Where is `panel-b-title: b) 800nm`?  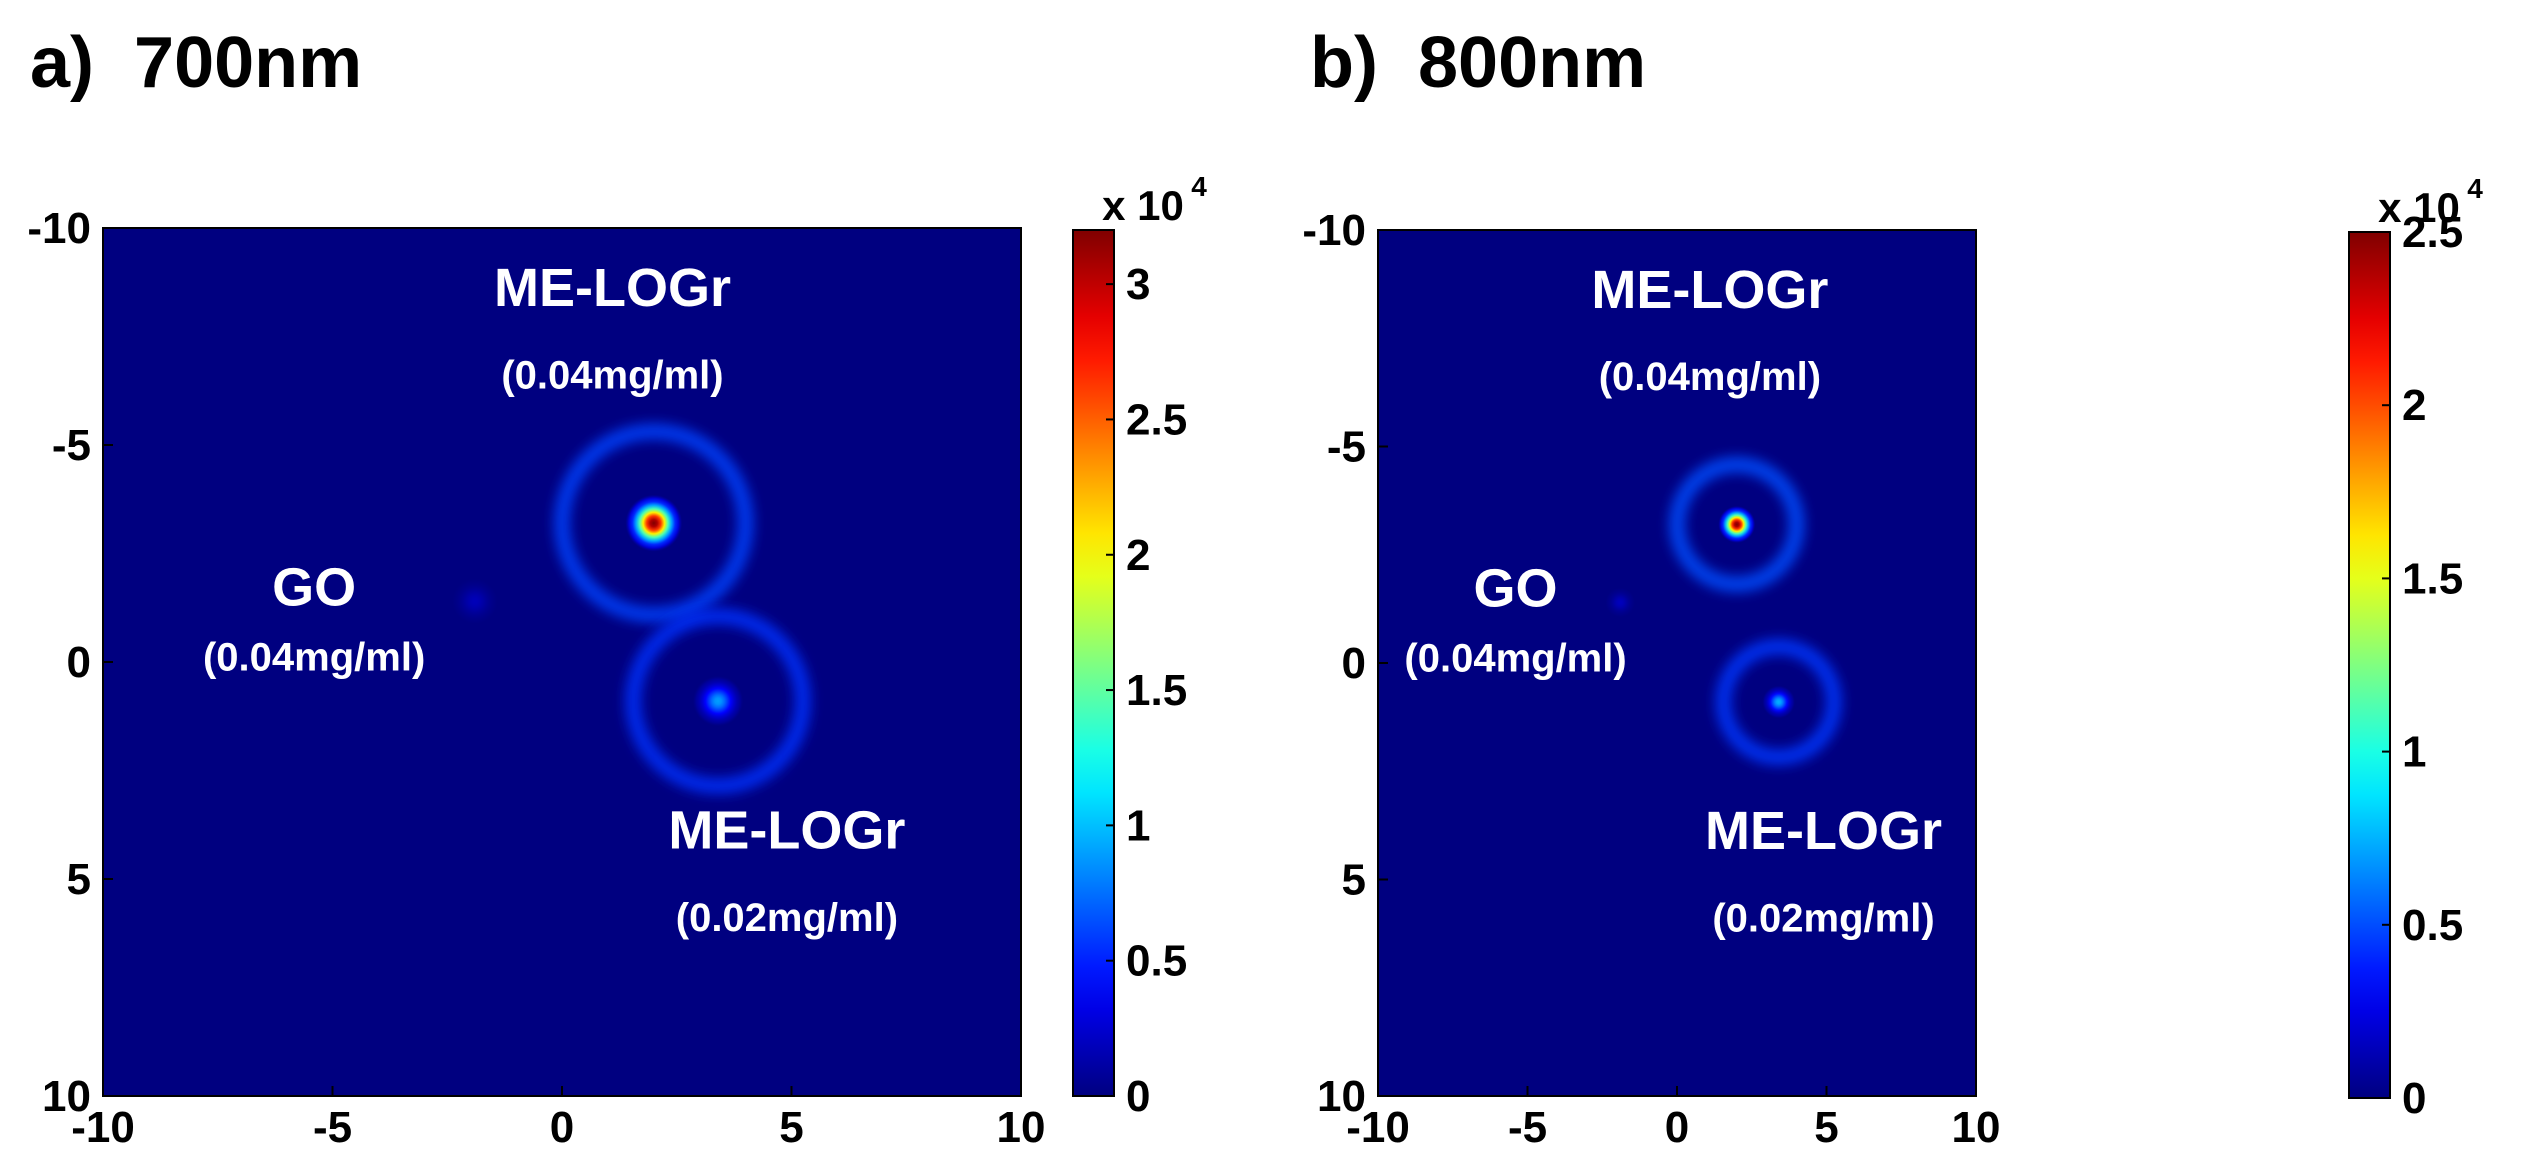 panel-b-title: b) 800nm is located at coordinates (1478, 63).